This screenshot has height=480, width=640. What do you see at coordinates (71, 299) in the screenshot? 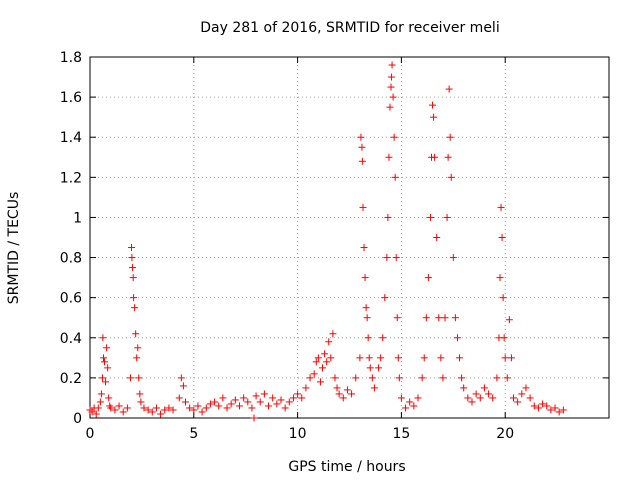
I see `y-tick-label: 0.6` at bounding box center [71, 299].